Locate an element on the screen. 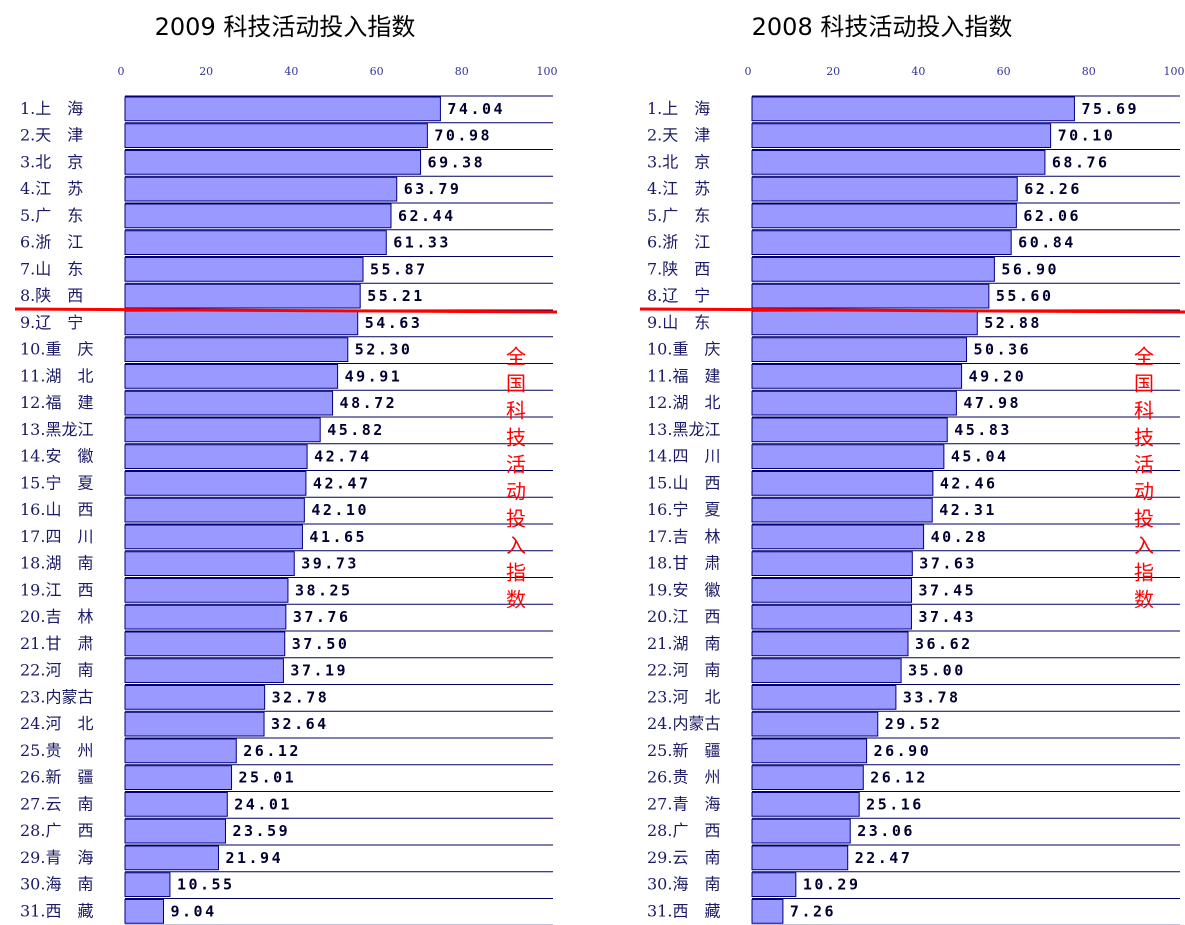 The height and width of the screenshot is (925, 1185). category-label: 5.广 东 is located at coordinates (678, 215).